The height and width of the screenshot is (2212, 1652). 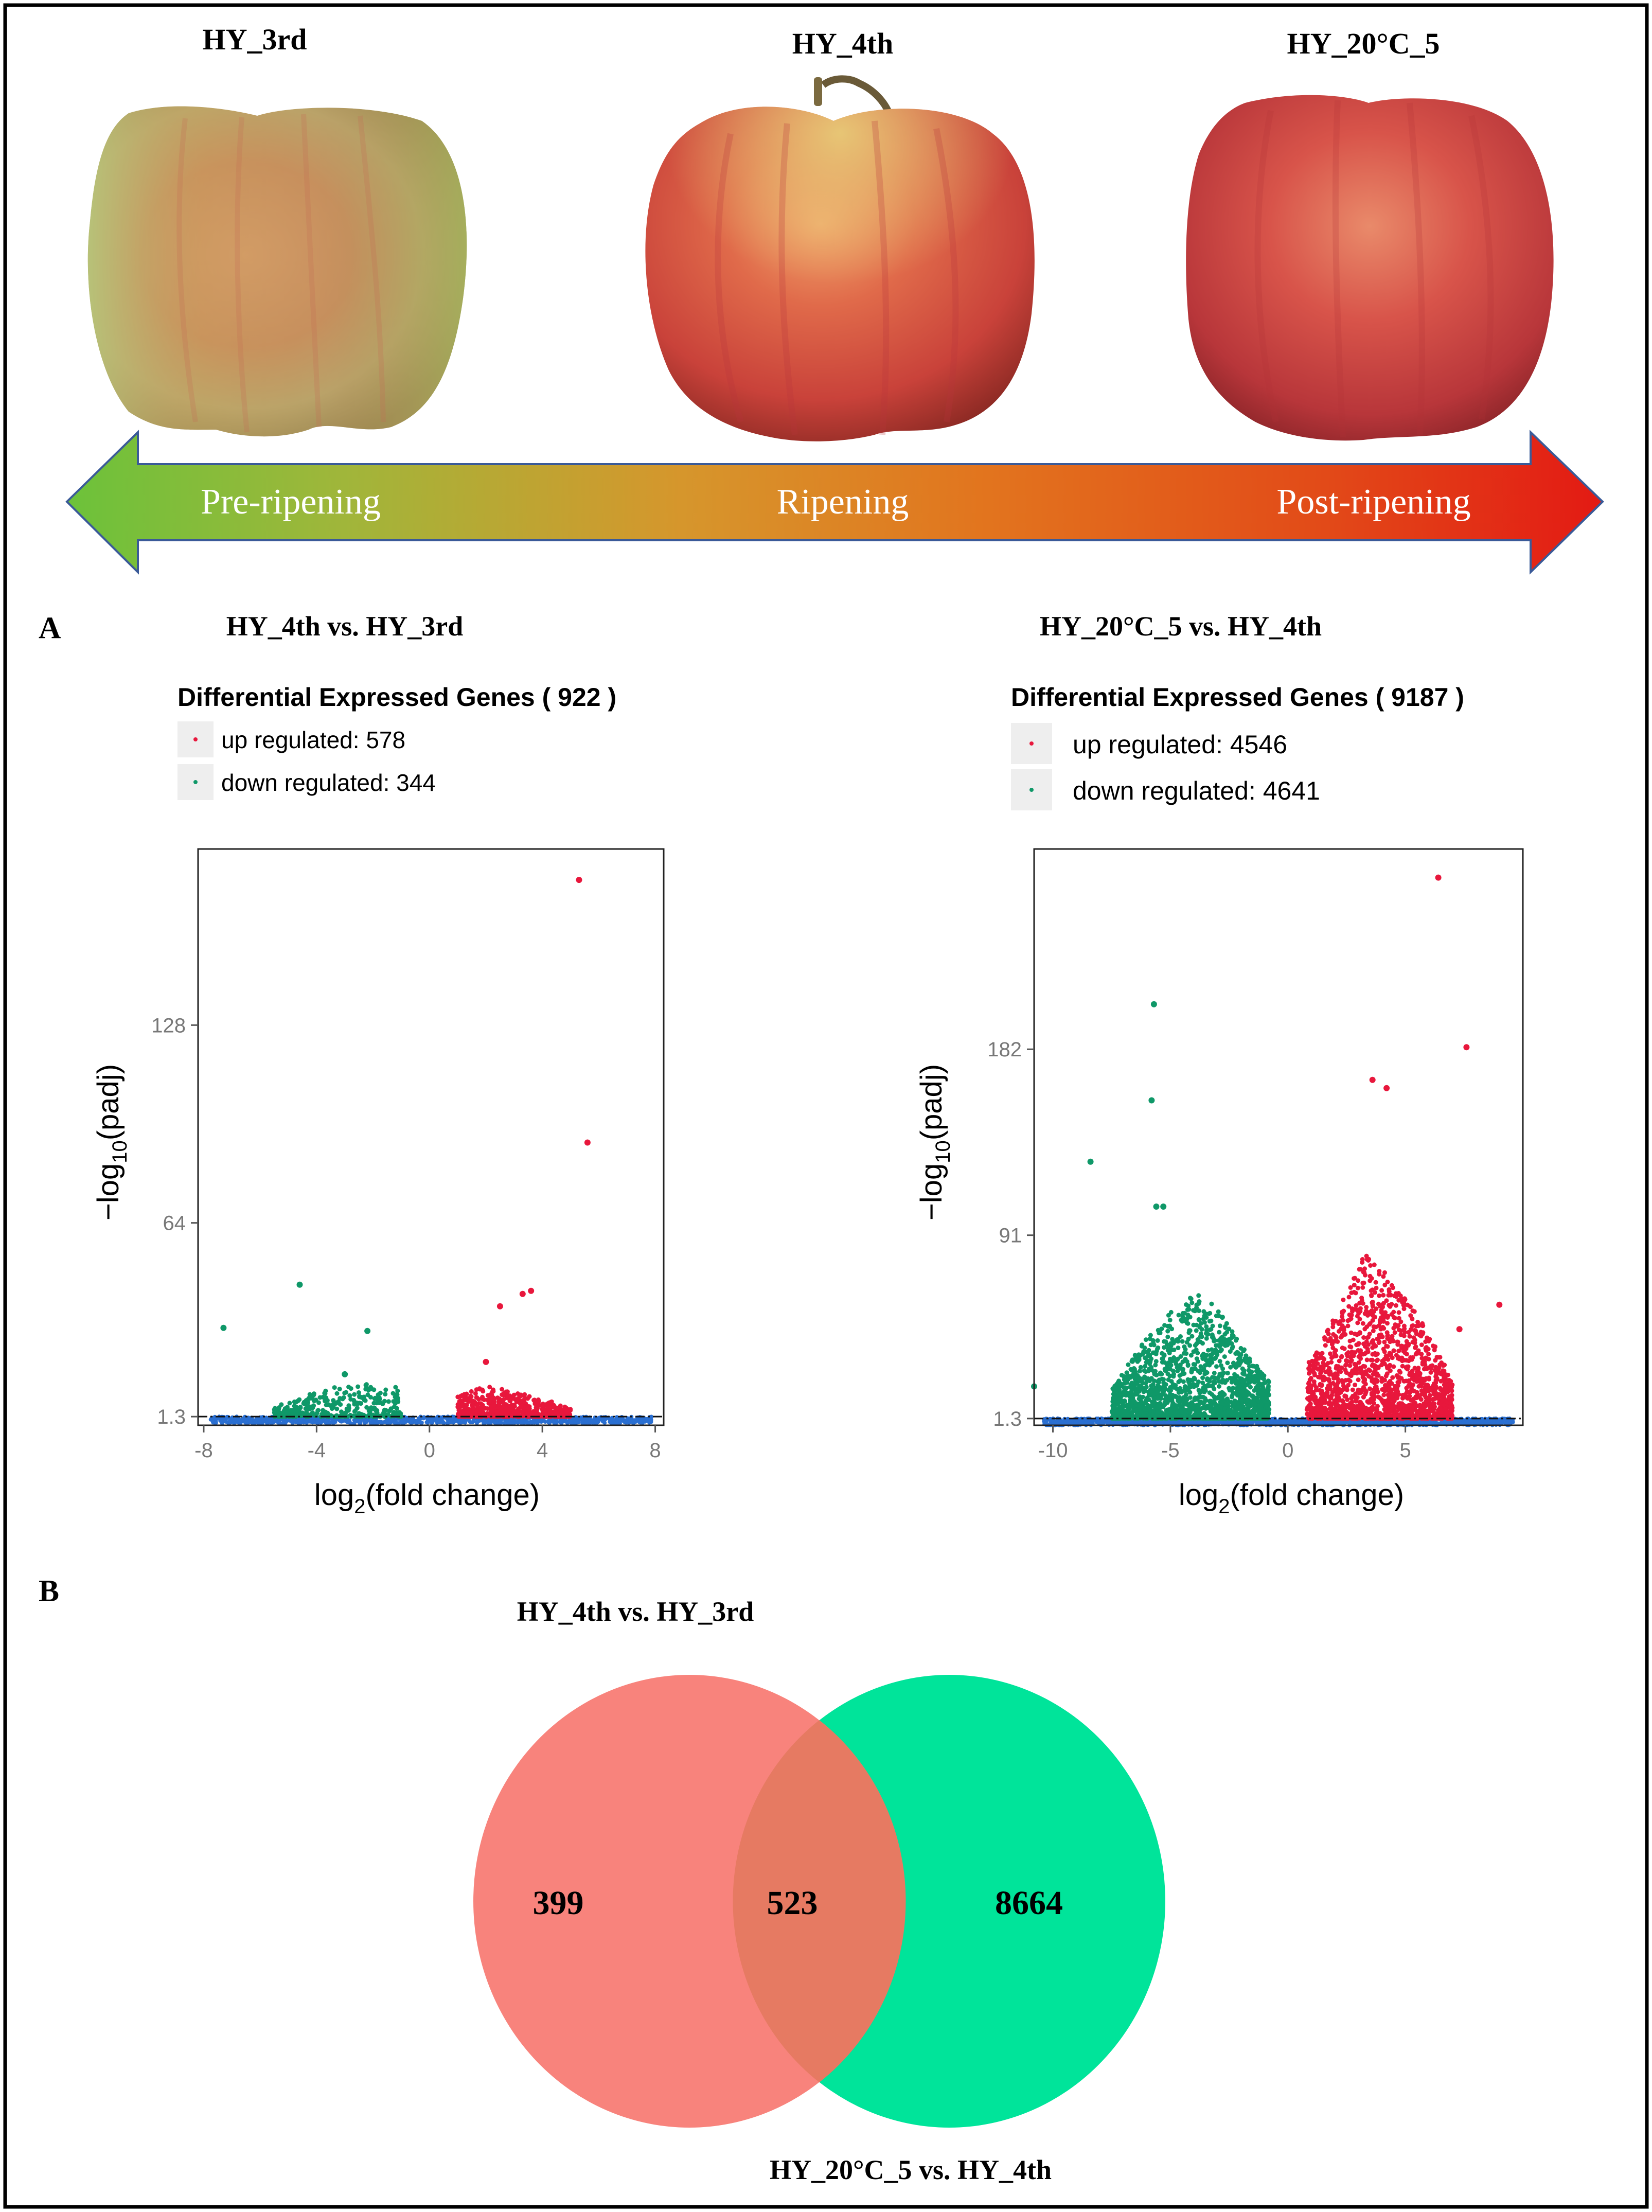 I want to click on volcano-1-legend-dot-up, so click(x=196, y=739).